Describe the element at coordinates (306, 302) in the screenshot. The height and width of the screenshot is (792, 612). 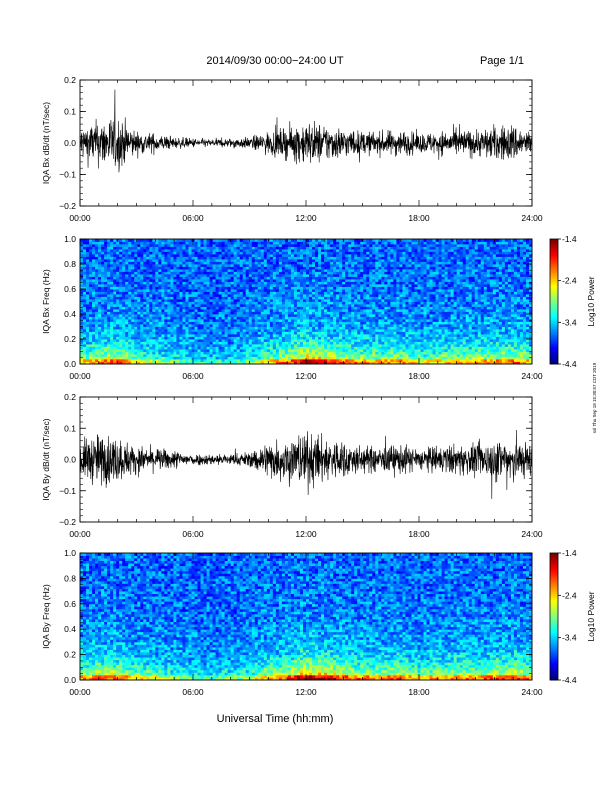
I see `heatmap-cells` at that location.